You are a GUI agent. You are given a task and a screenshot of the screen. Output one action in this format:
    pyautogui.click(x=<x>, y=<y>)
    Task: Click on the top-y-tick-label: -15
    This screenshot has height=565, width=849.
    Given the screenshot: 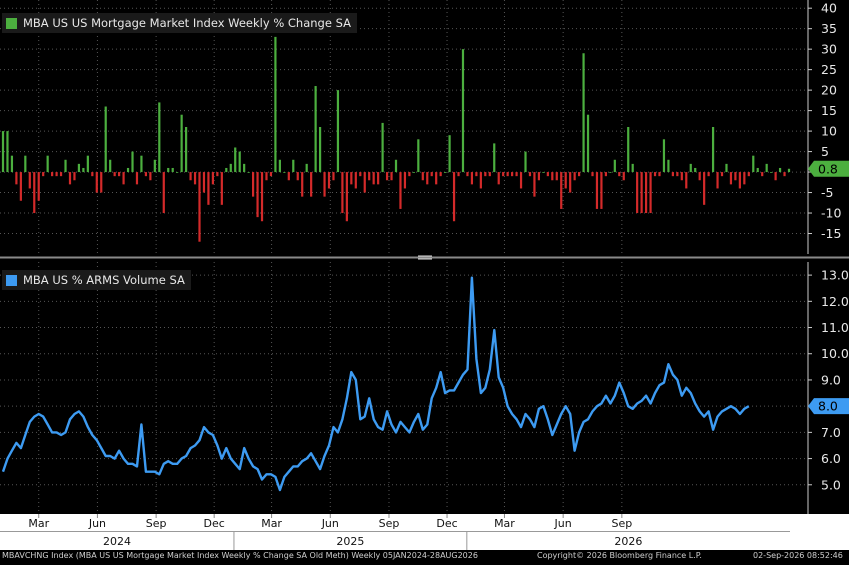 What is the action you would take?
    pyautogui.click(x=831, y=233)
    